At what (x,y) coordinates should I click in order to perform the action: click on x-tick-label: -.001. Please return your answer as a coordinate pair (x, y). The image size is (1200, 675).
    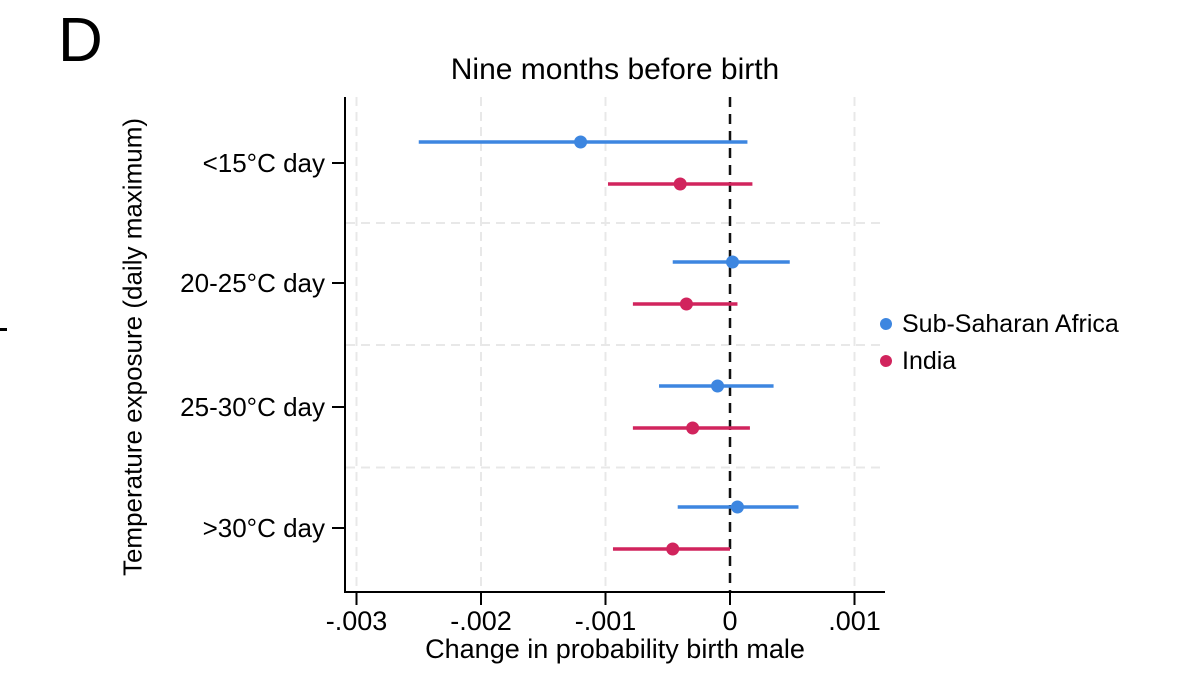
    Looking at the image, I should click on (606, 621).